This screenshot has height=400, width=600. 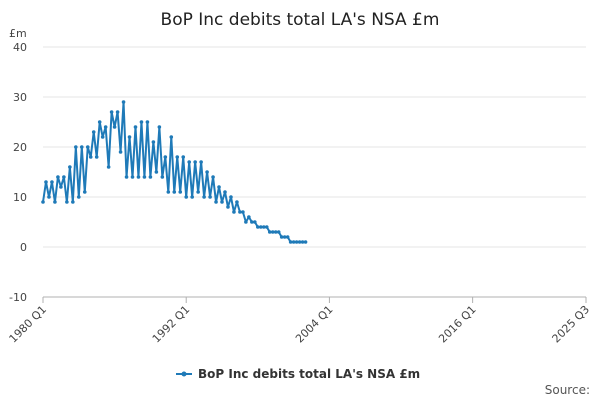 What do you see at coordinates (20, 97) in the screenshot?
I see `y-tick-label: 30` at bounding box center [20, 97].